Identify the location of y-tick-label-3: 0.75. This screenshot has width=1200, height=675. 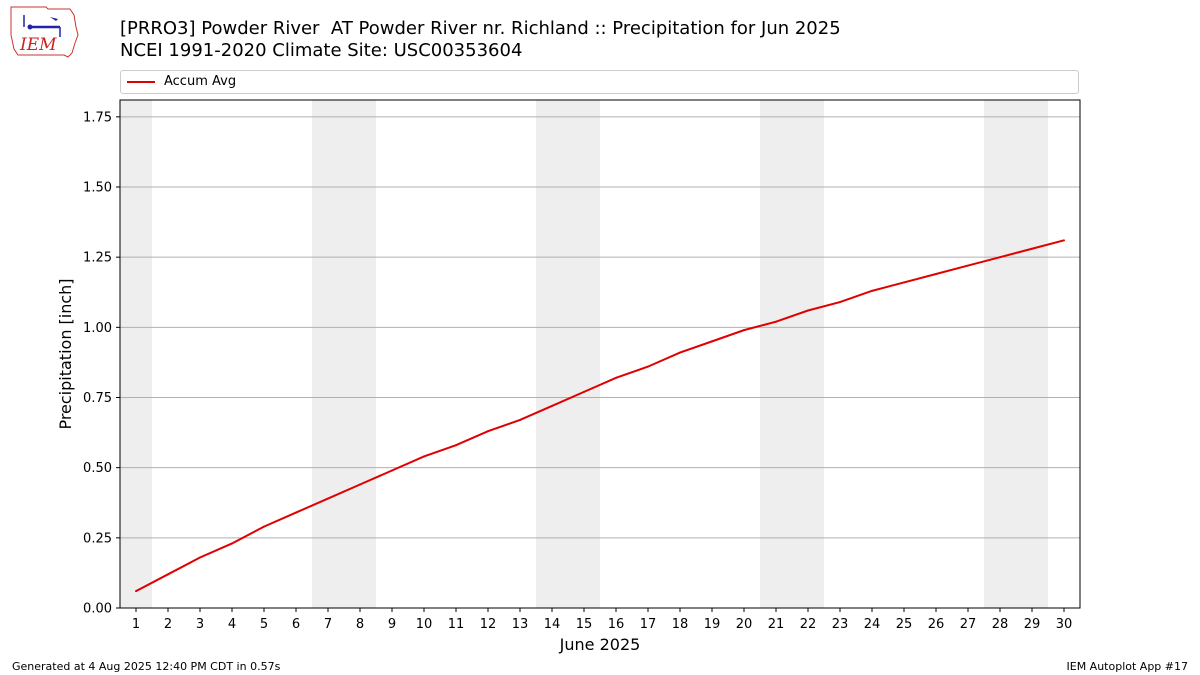
(97, 398).